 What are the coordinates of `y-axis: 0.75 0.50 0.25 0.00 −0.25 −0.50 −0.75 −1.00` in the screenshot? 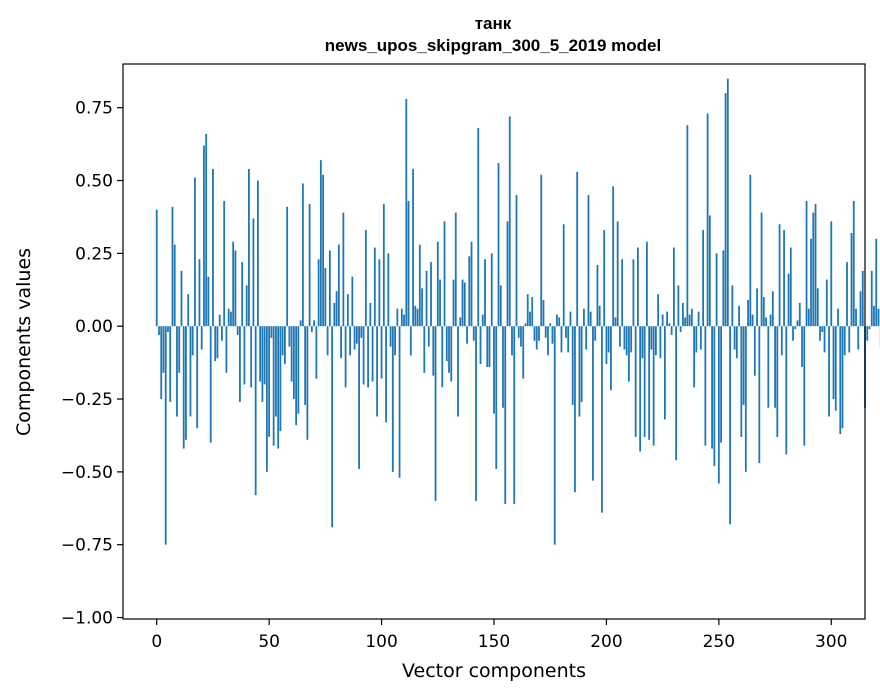 It's located at (92, 364).